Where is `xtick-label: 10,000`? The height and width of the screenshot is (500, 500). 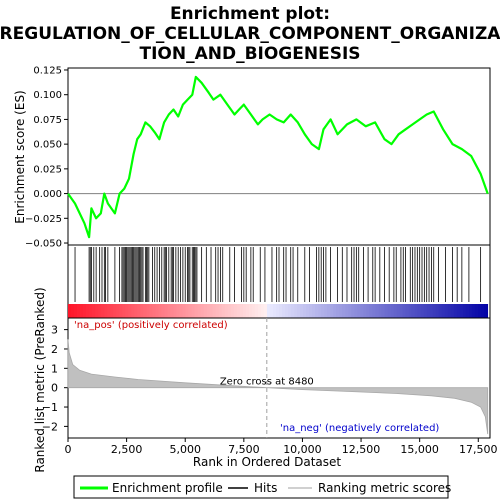
xtick-label: 10,000 is located at coordinates (302, 449).